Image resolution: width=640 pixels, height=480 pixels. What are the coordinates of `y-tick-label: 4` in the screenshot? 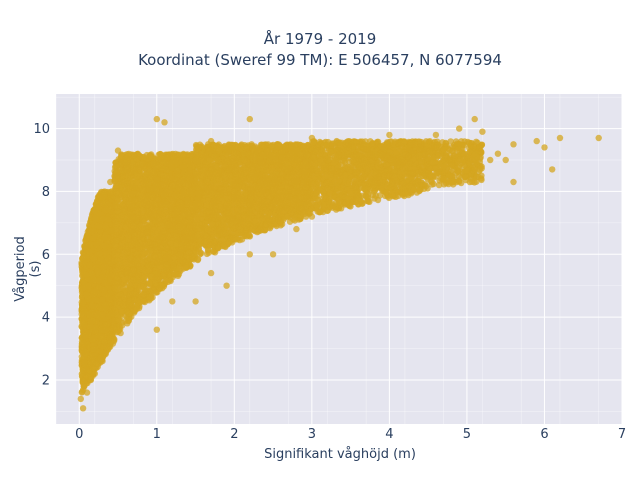 It's located at (46, 318).